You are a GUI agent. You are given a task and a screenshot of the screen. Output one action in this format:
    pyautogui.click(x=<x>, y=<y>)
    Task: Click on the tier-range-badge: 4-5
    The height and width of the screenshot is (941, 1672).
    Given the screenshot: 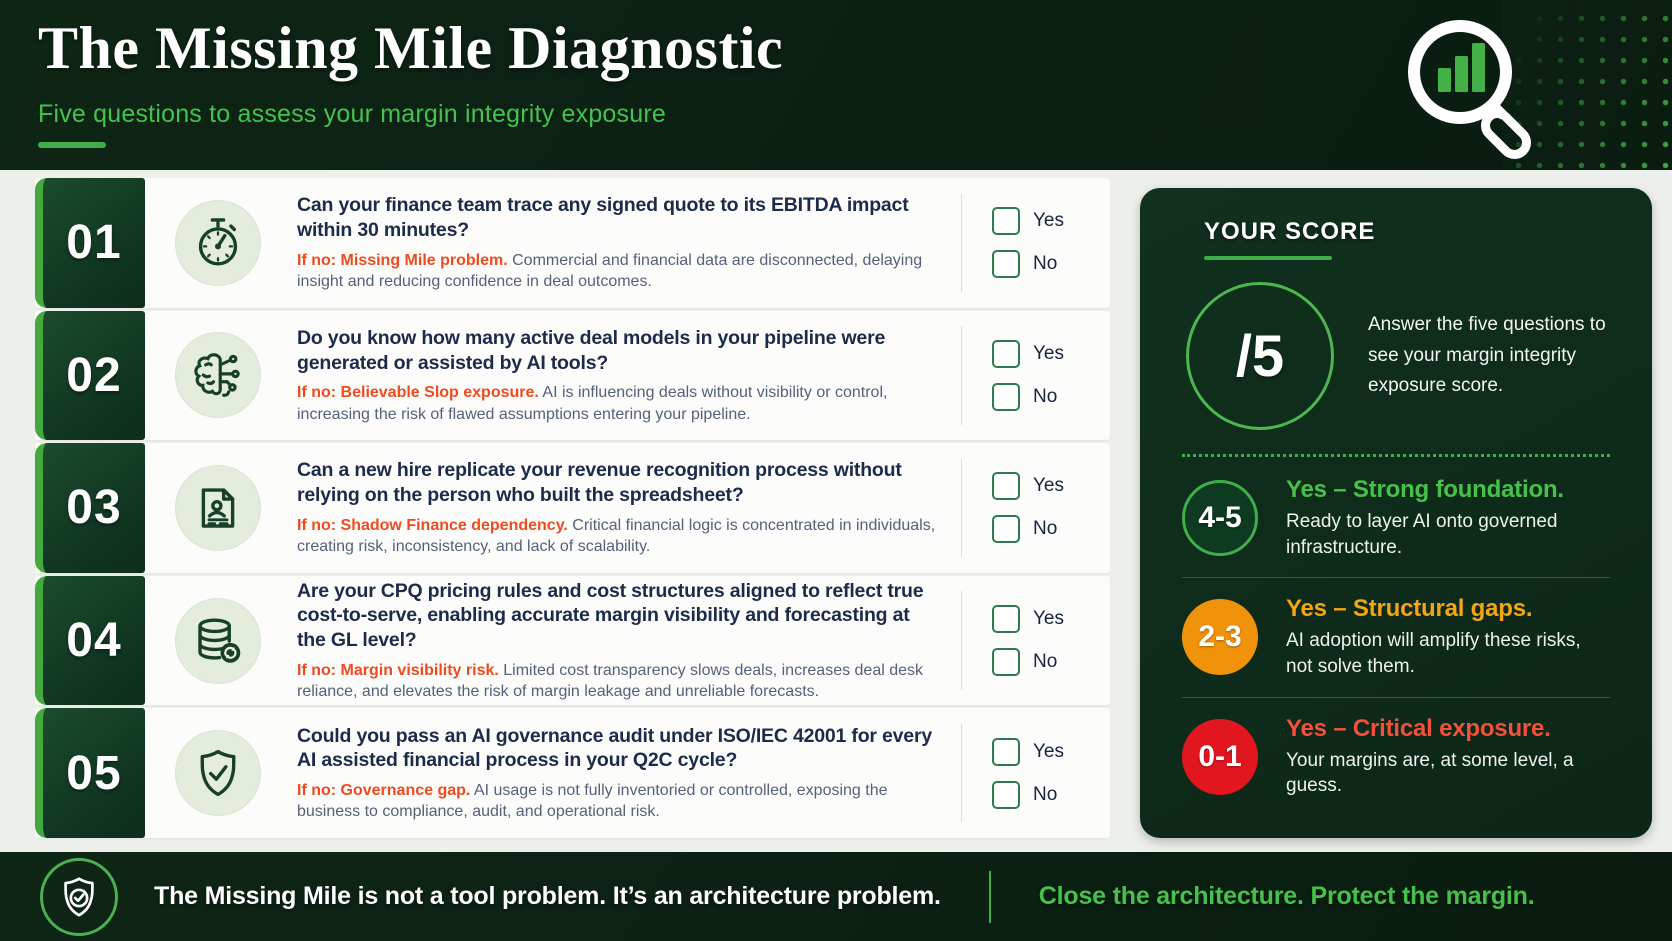 What is the action you would take?
    pyautogui.click(x=1220, y=518)
    